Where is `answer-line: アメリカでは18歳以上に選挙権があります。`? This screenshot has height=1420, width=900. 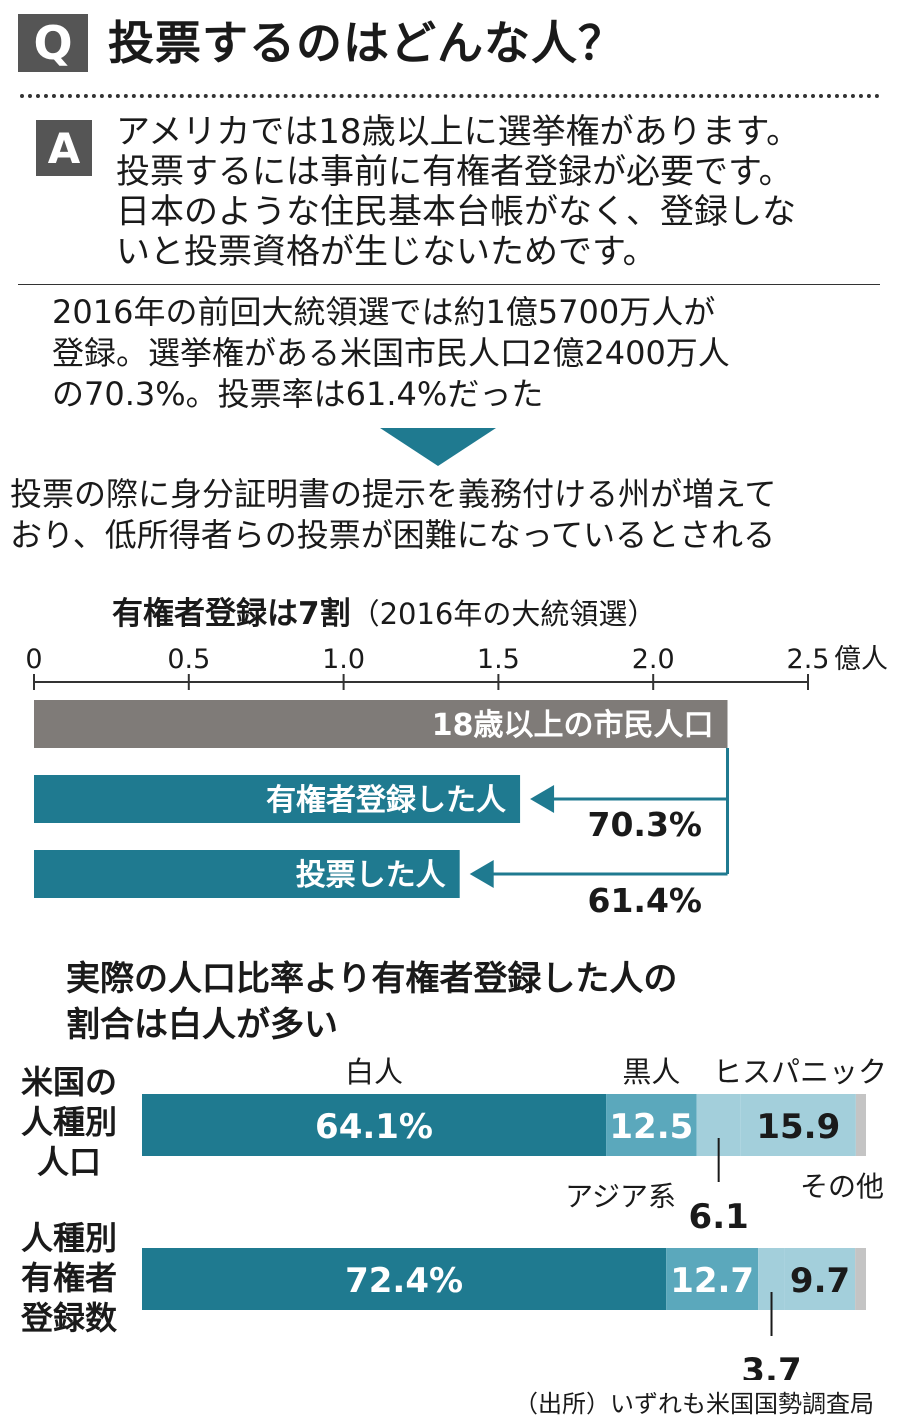
answer-line: アメリカでは18歳以上に選挙権があります。 is located at coordinates (458, 132).